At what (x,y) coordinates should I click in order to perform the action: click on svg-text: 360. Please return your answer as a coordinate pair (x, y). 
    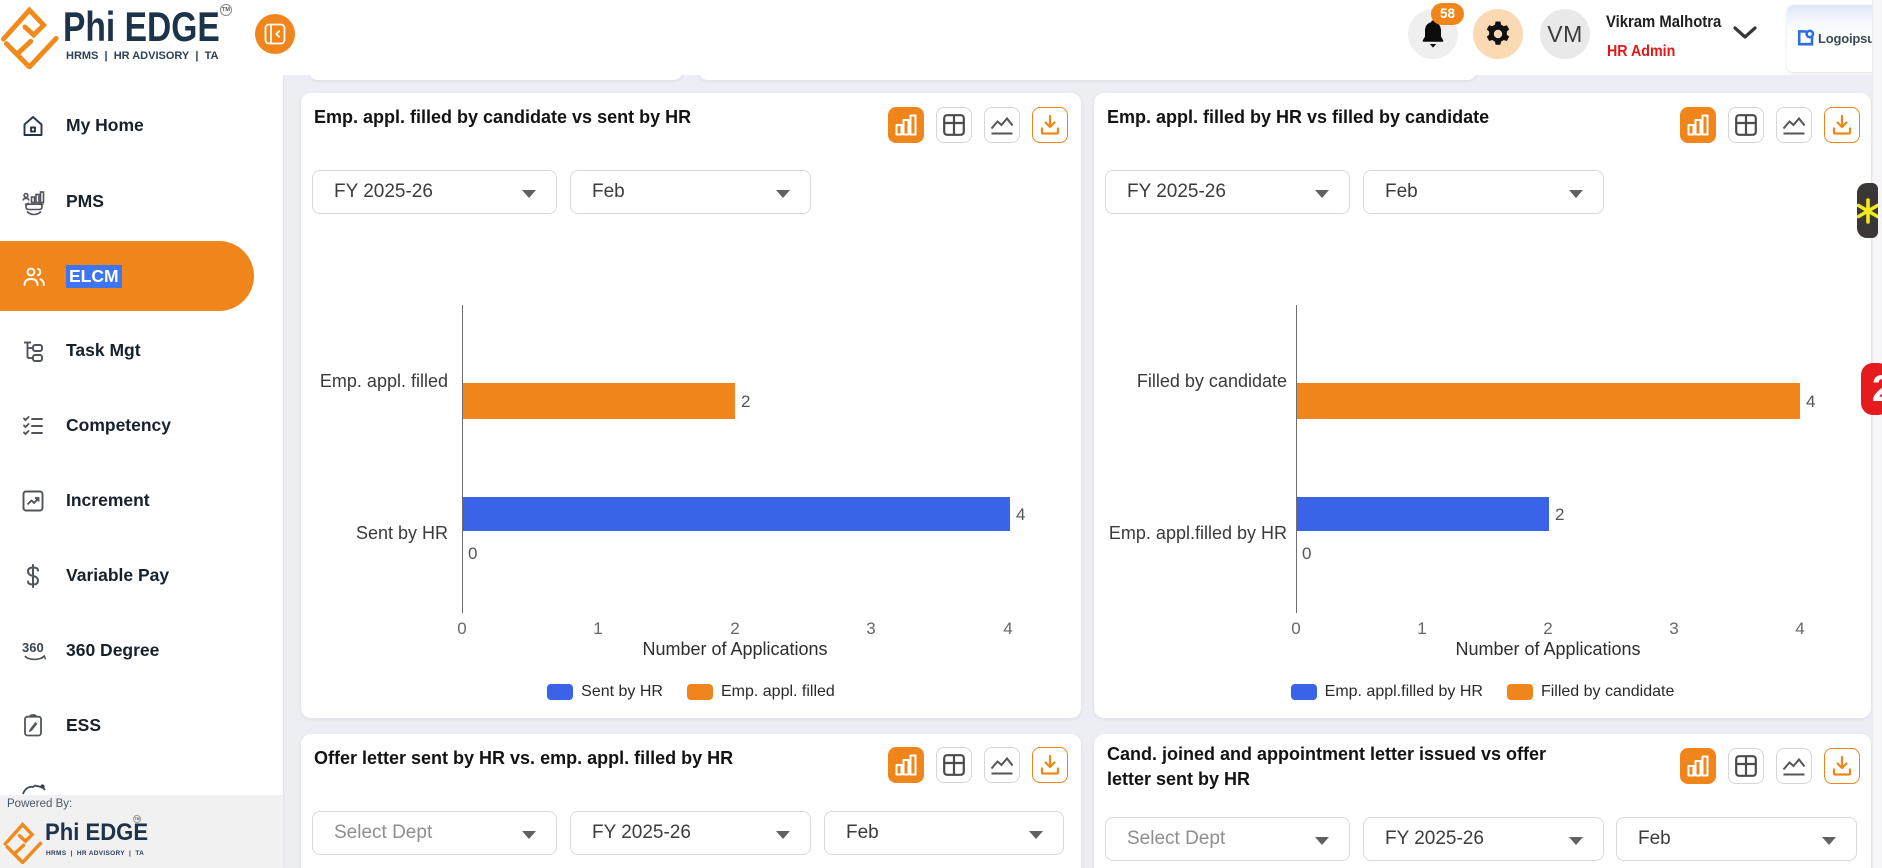
    Looking at the image, I should click on (33, 647).